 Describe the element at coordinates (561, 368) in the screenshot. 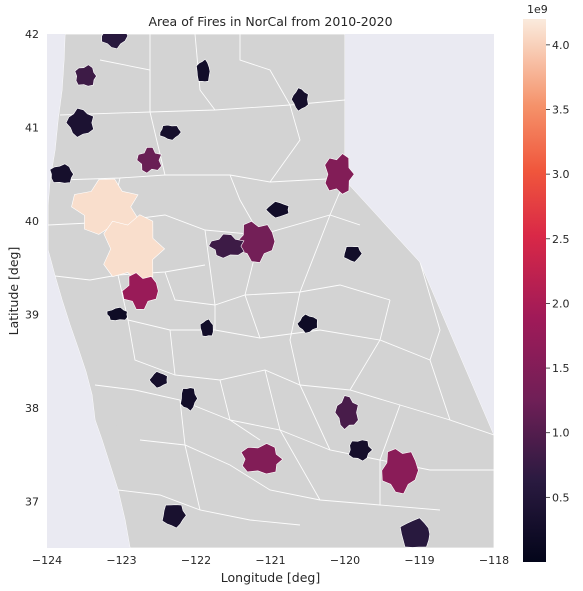

I see `colorbar-tick-label: 1.5` at that location.